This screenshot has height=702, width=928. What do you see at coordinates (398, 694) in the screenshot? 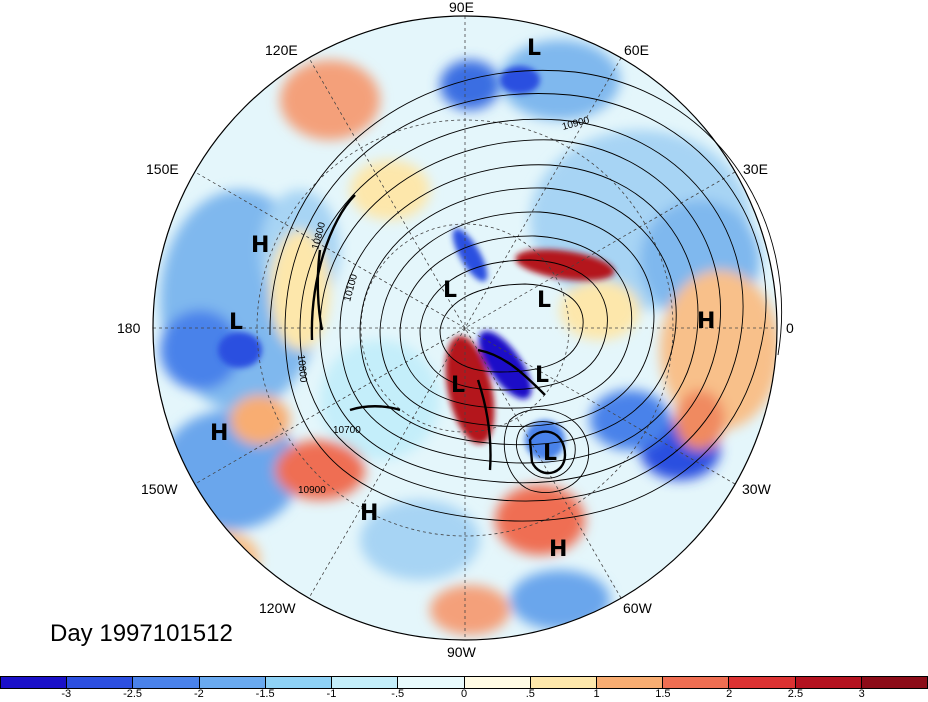
I see `colorbar-tick-label: -.5` at bounding box center [398, 694].